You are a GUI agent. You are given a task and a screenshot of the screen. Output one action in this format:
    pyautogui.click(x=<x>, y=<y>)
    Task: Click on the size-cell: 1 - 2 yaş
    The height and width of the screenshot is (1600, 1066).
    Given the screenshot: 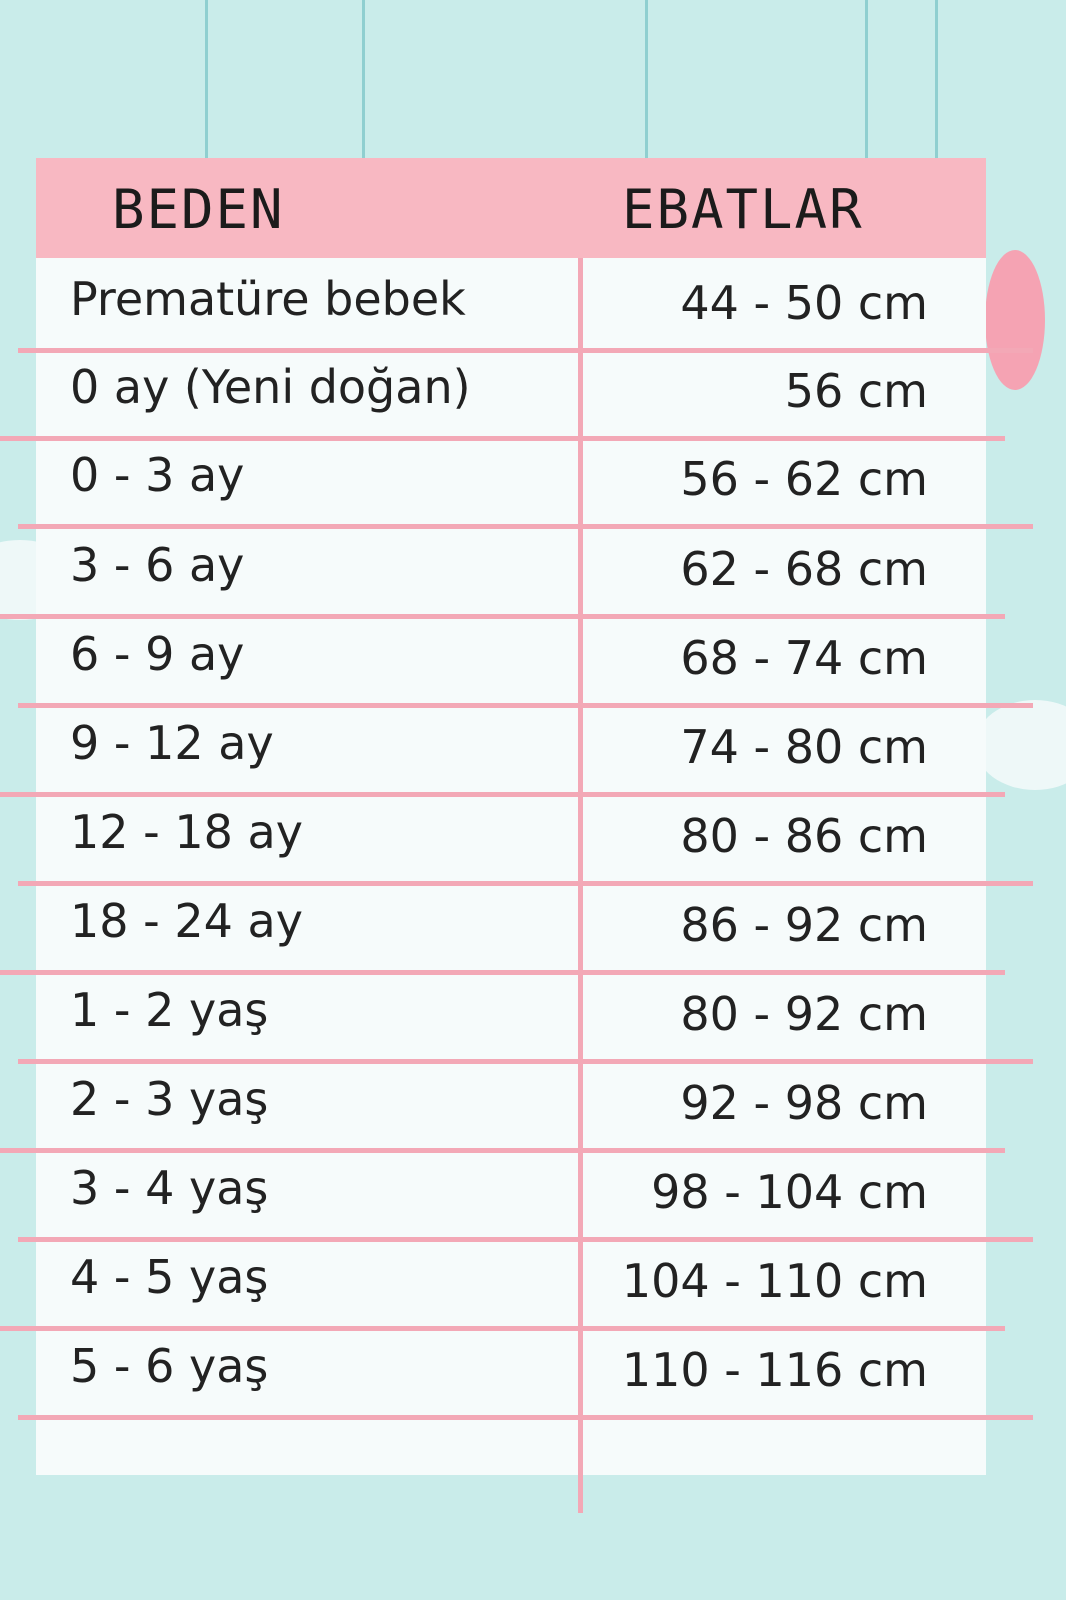 What is the action you would take?
    pyautogui.click(x=169, y=1010)
    